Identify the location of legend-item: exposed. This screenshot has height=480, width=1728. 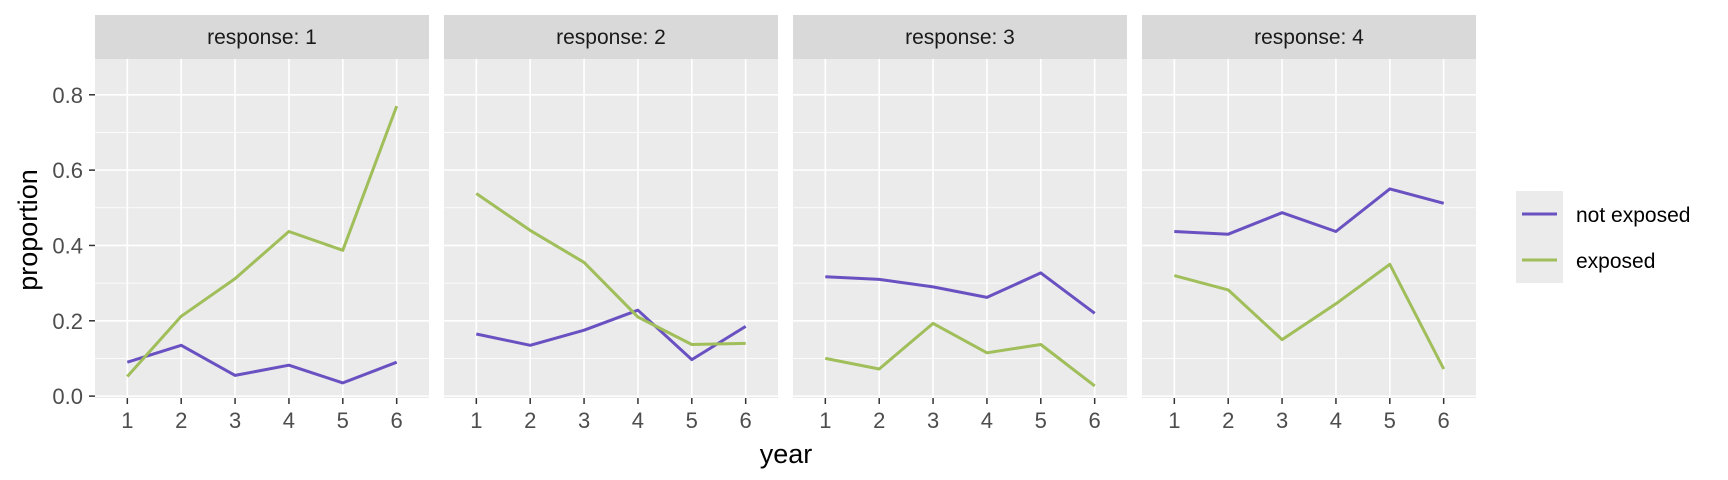
(1585, 260).